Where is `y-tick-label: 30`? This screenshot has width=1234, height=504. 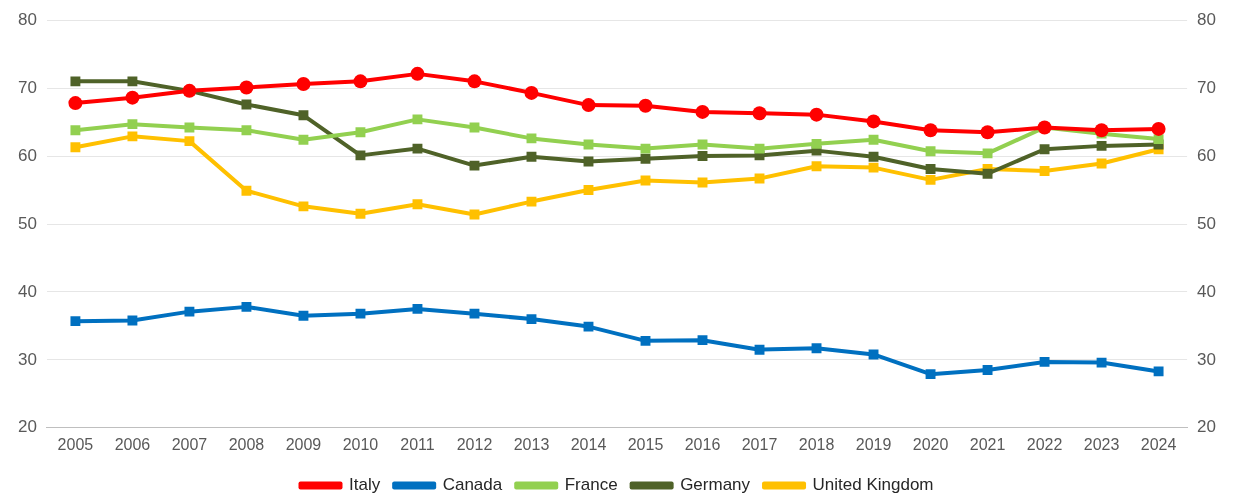 y-tick-label: 30 is located at coordinates (27, 359).